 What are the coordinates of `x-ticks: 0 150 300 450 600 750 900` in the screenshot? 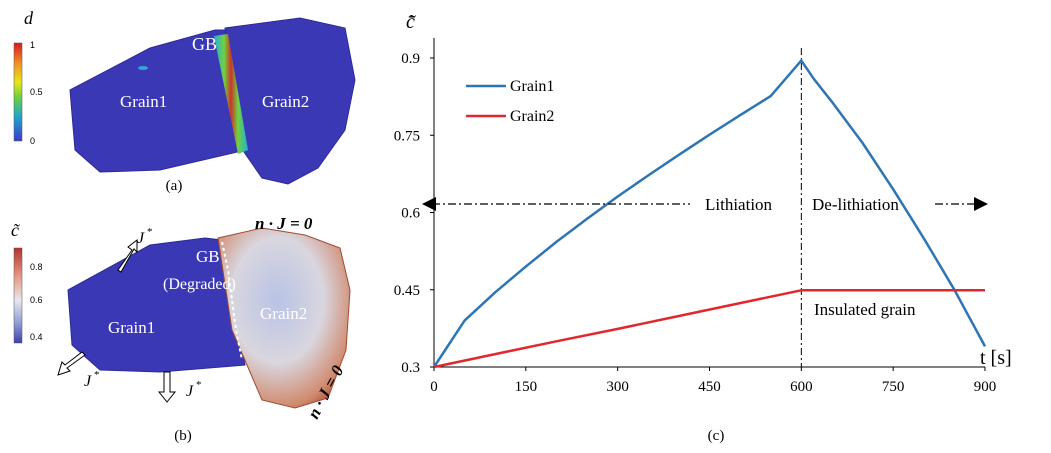 It's located at (713, 381).